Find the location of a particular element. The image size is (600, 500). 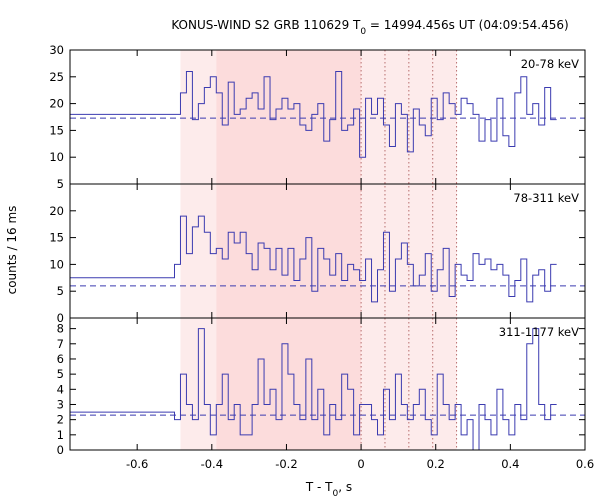

y-tick-label: 1 is located at coordinates (60, 435).